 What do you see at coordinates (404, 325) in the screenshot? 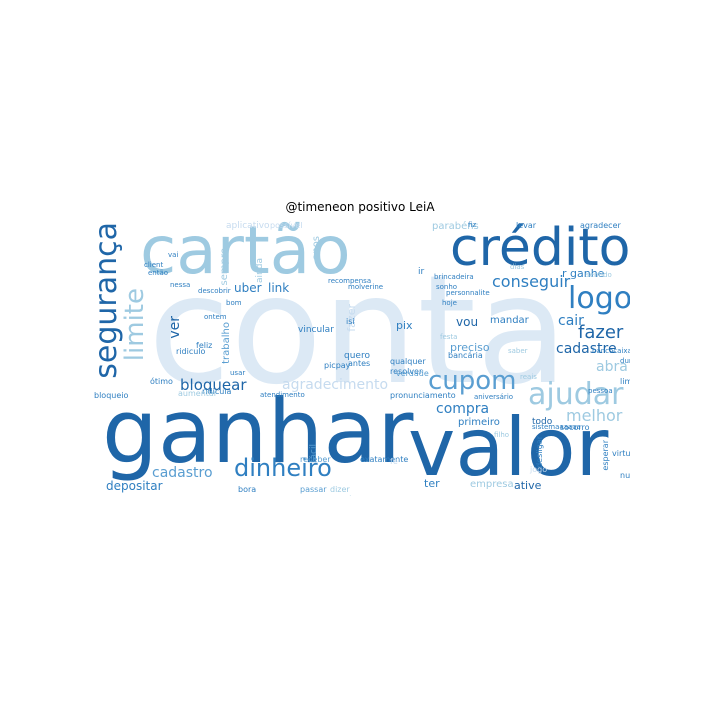
I see `word-cloud-word: pix` at bounding box center [404, 325].